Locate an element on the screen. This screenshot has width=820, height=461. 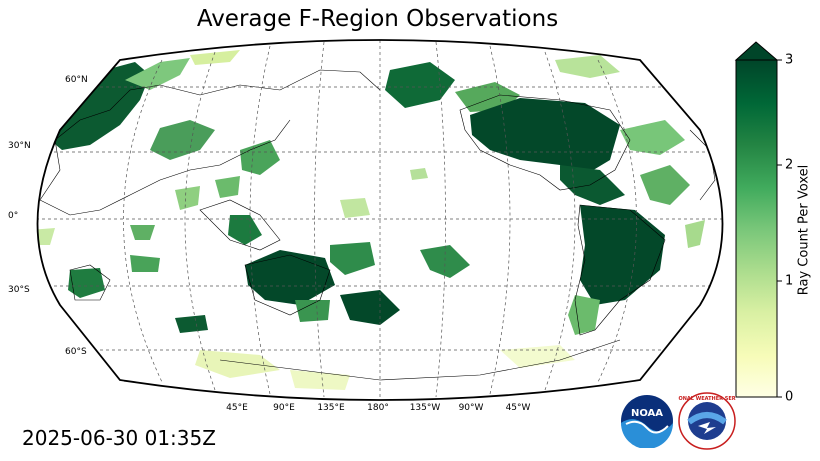
colorbar-label: Ray Count Per Voxel is located at coordinates (804, 230).